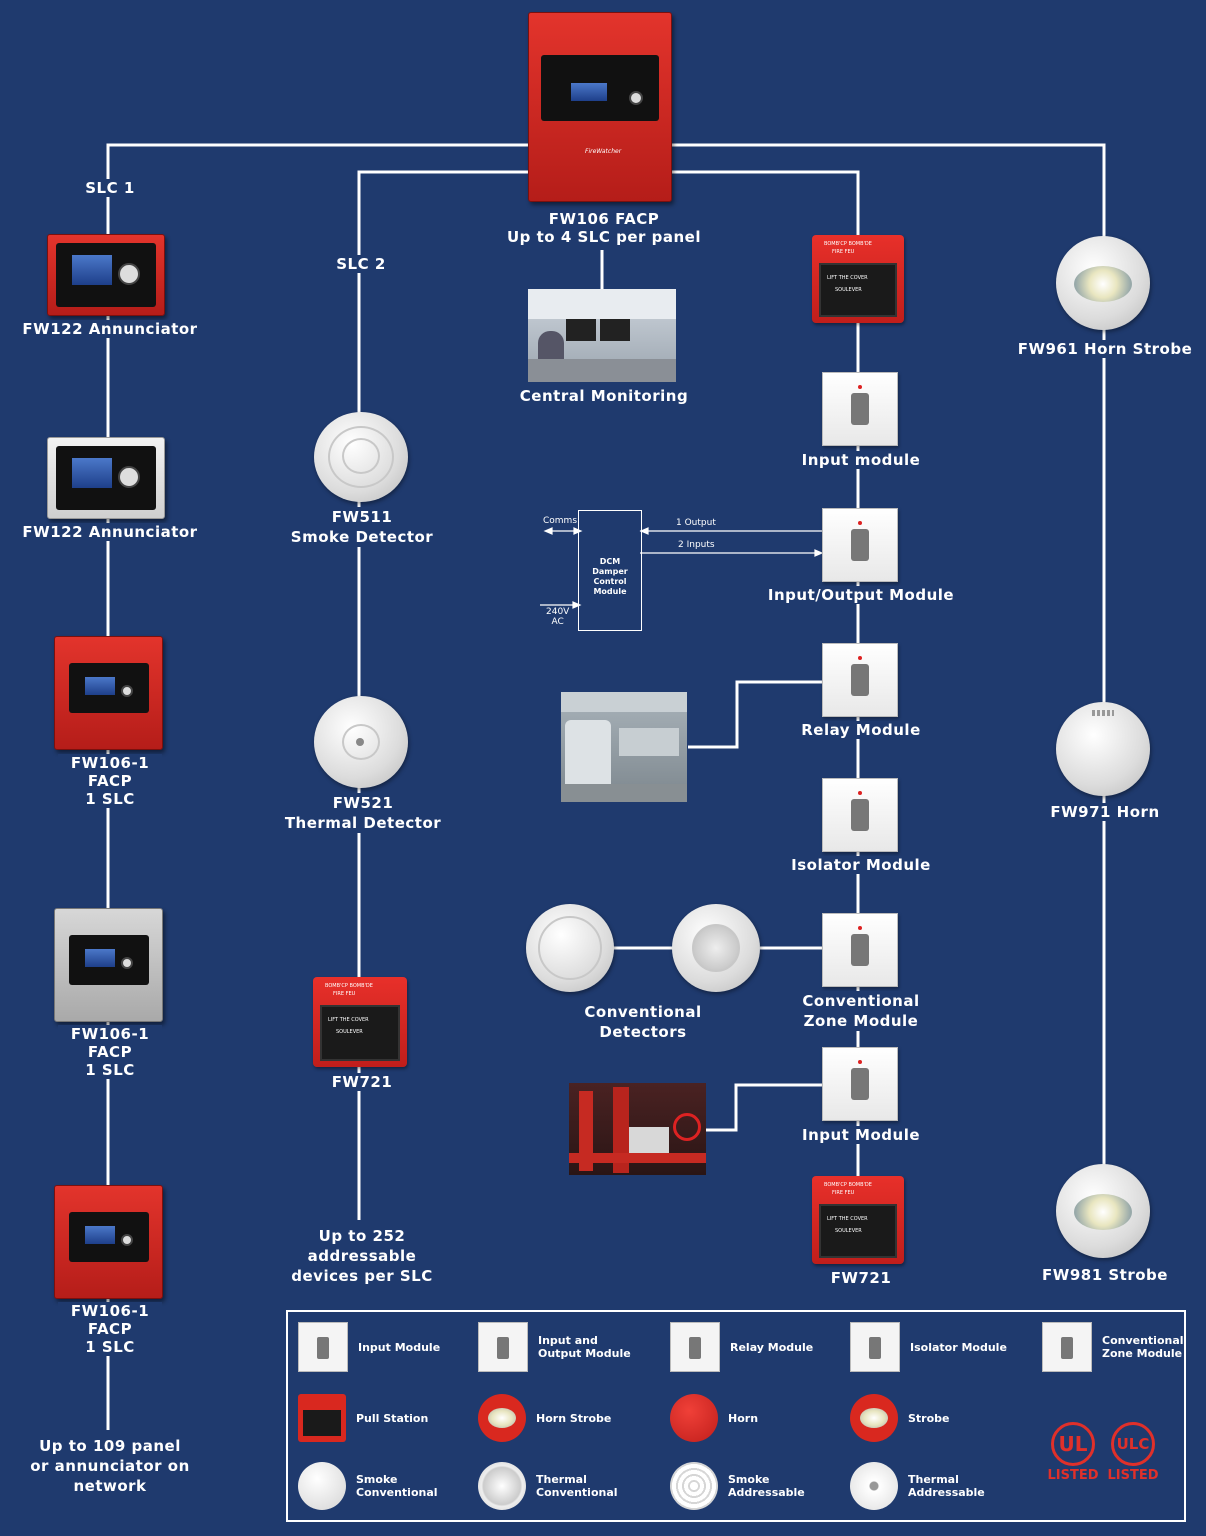 The image size is (1206, 1536). Describe the element at coordinates (604, 396) in the screenshot. I see `central-monitoring-label: Central Monitoring` at that location.